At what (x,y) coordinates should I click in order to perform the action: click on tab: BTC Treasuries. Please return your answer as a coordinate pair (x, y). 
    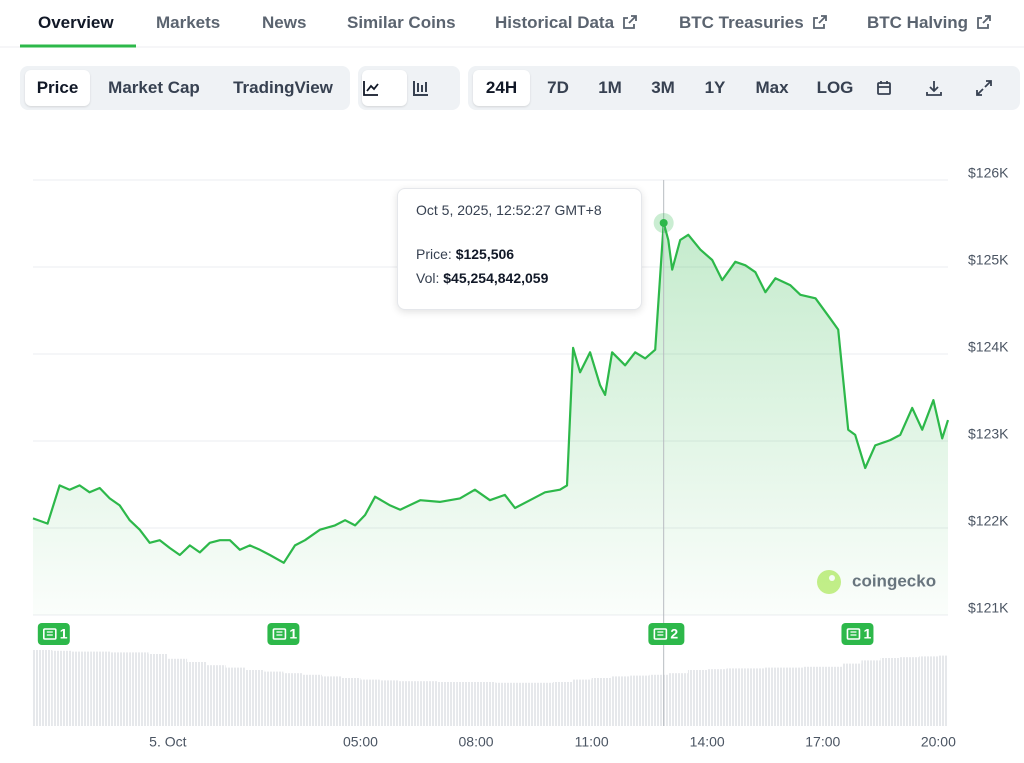
    Looking at the image, I should click on (753, 23).